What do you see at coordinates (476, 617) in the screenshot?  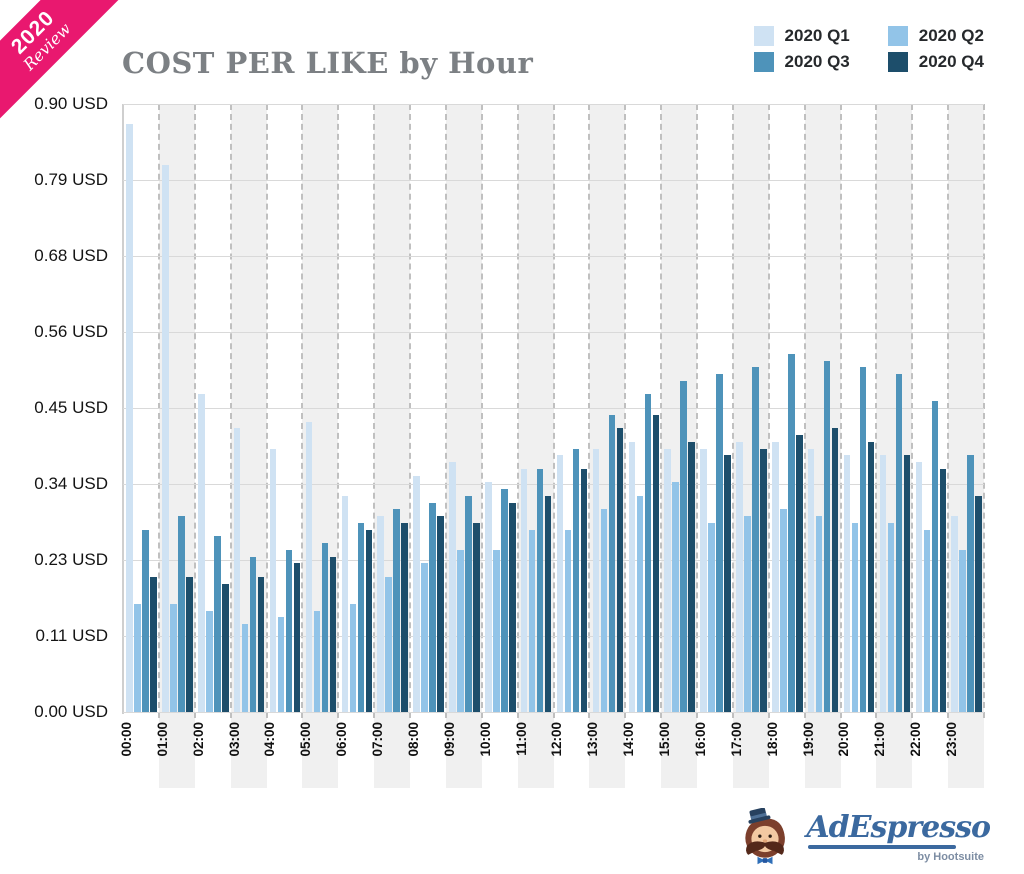 I see `bar-09-q4` at bounding box center [476, 617].